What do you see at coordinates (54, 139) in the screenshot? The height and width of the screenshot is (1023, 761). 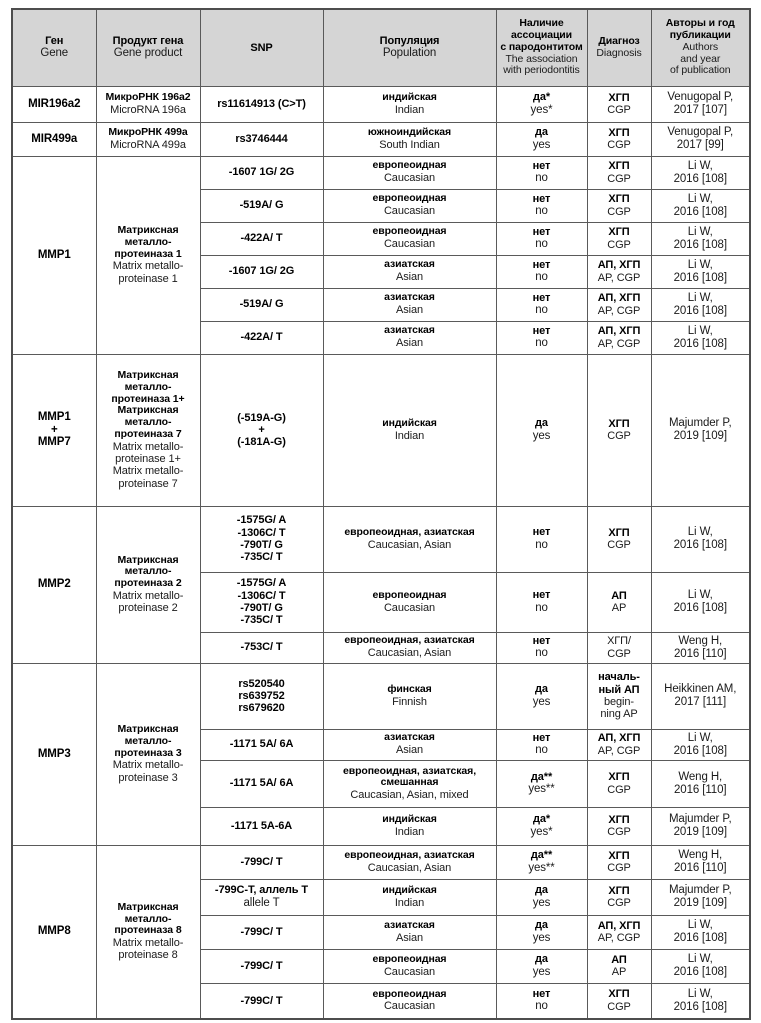 I see `cell-gene: MIR499a` at bounding box center [54, 139].